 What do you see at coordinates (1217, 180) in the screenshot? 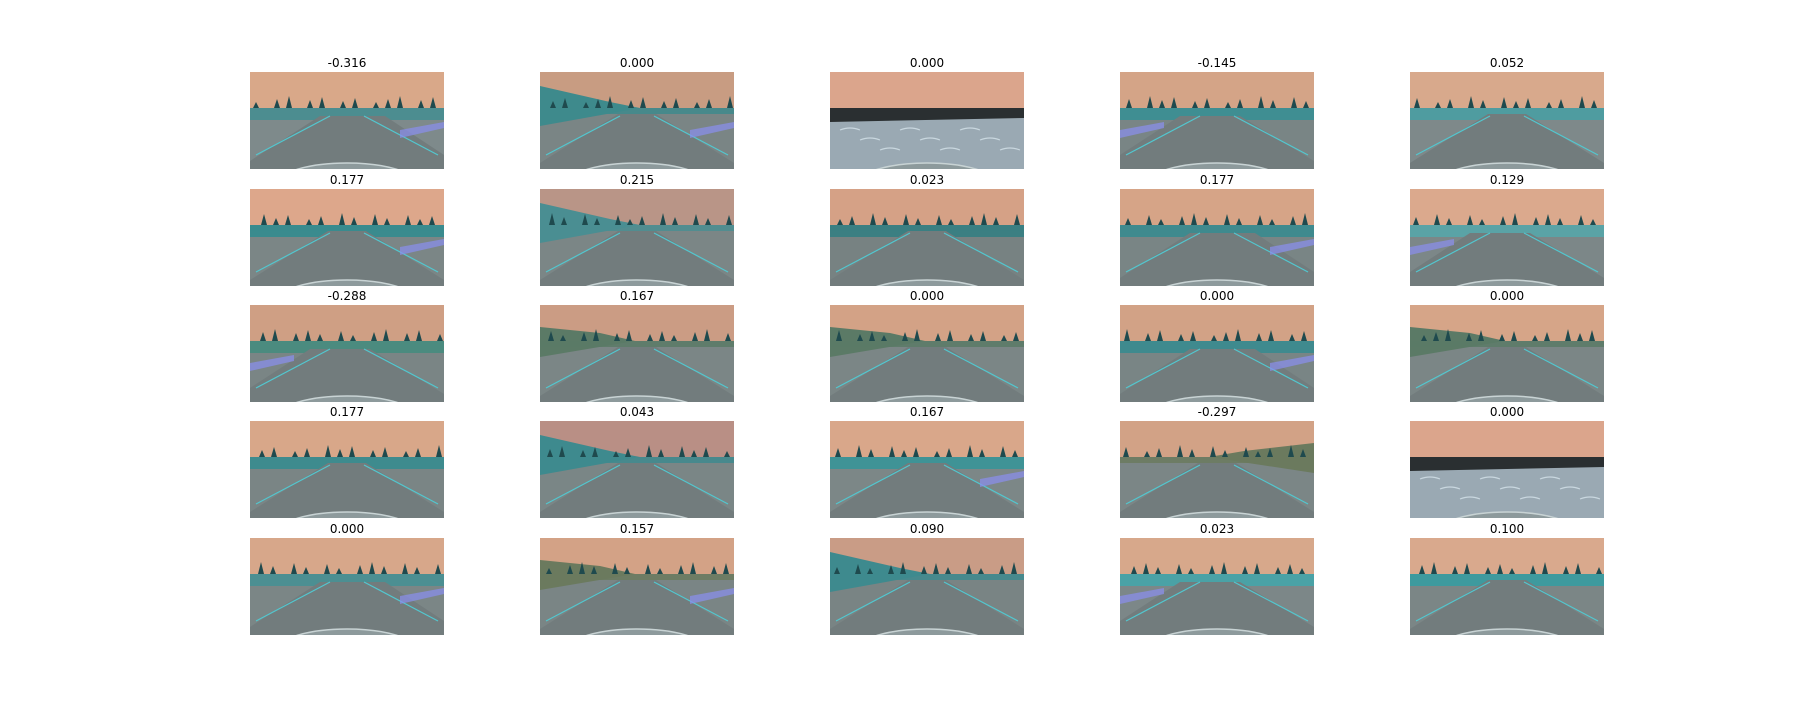
I see `steering-angle-title: 0.177` at bounding box center [1217, 180].